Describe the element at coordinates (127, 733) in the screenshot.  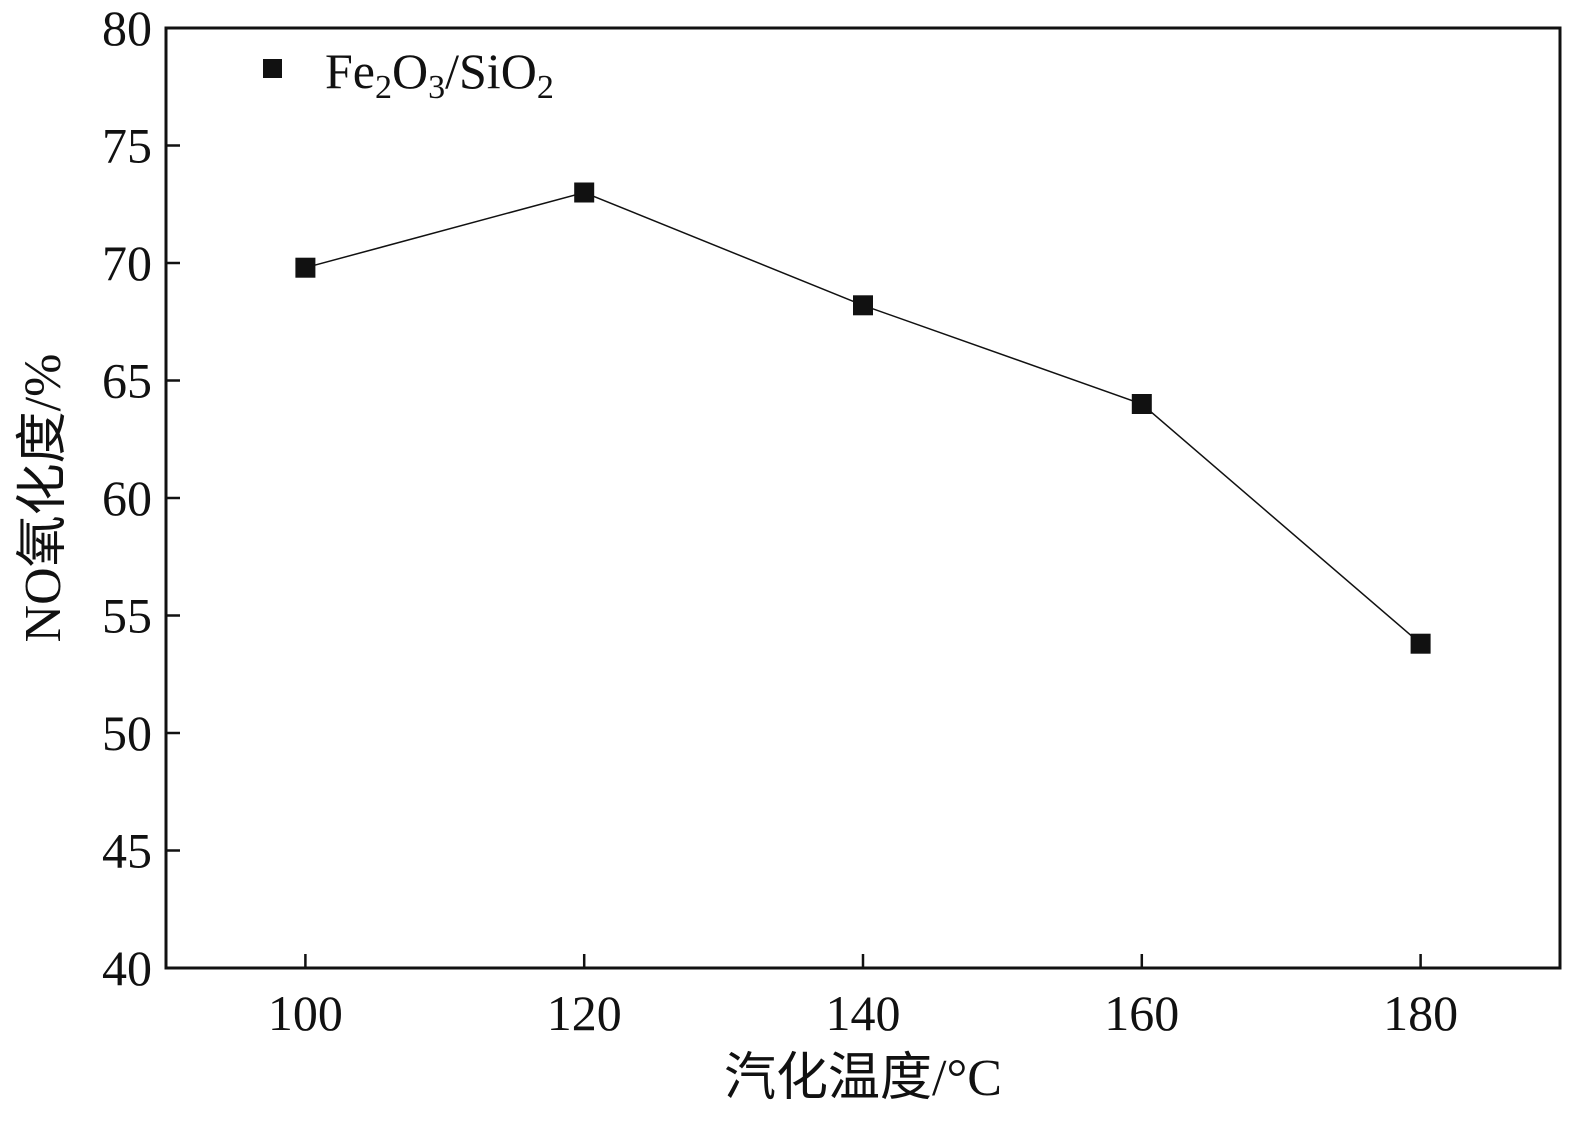
I see `y-tick-label: 50` at that location.